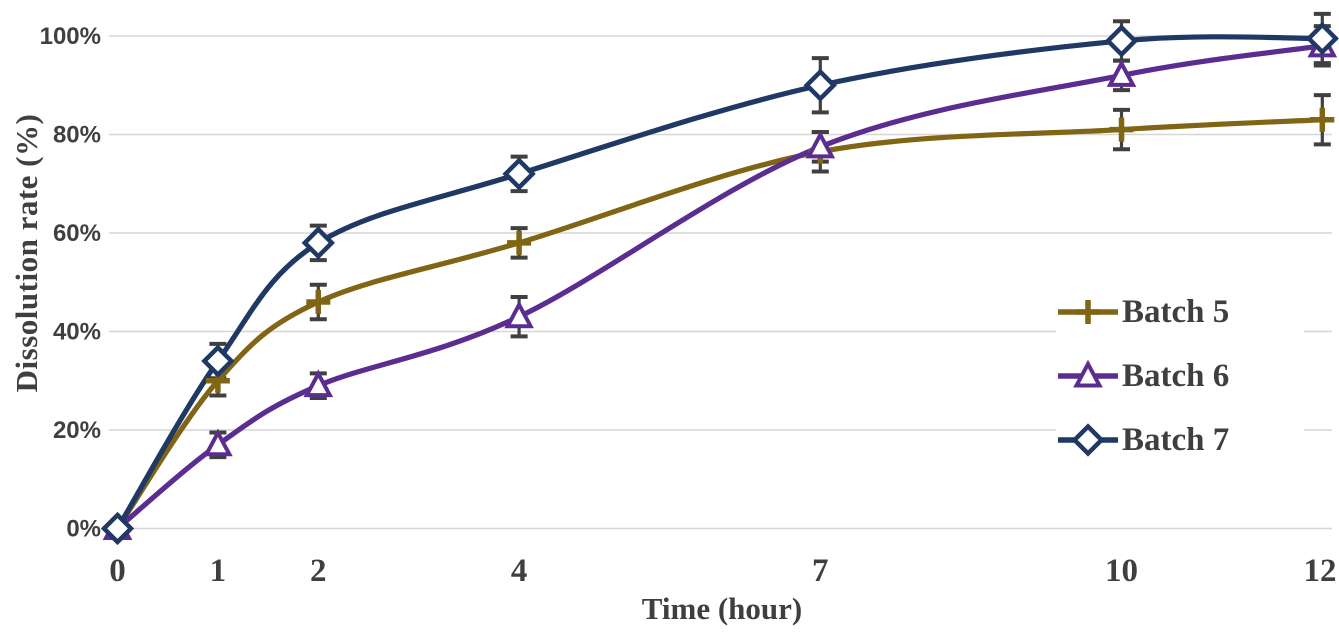 Image resolution: width=1339 pixels, height=637 pixels. Describe the element at coordinates (117, 571) in the screenshot. I see `x-tick-label: 0` at that location.